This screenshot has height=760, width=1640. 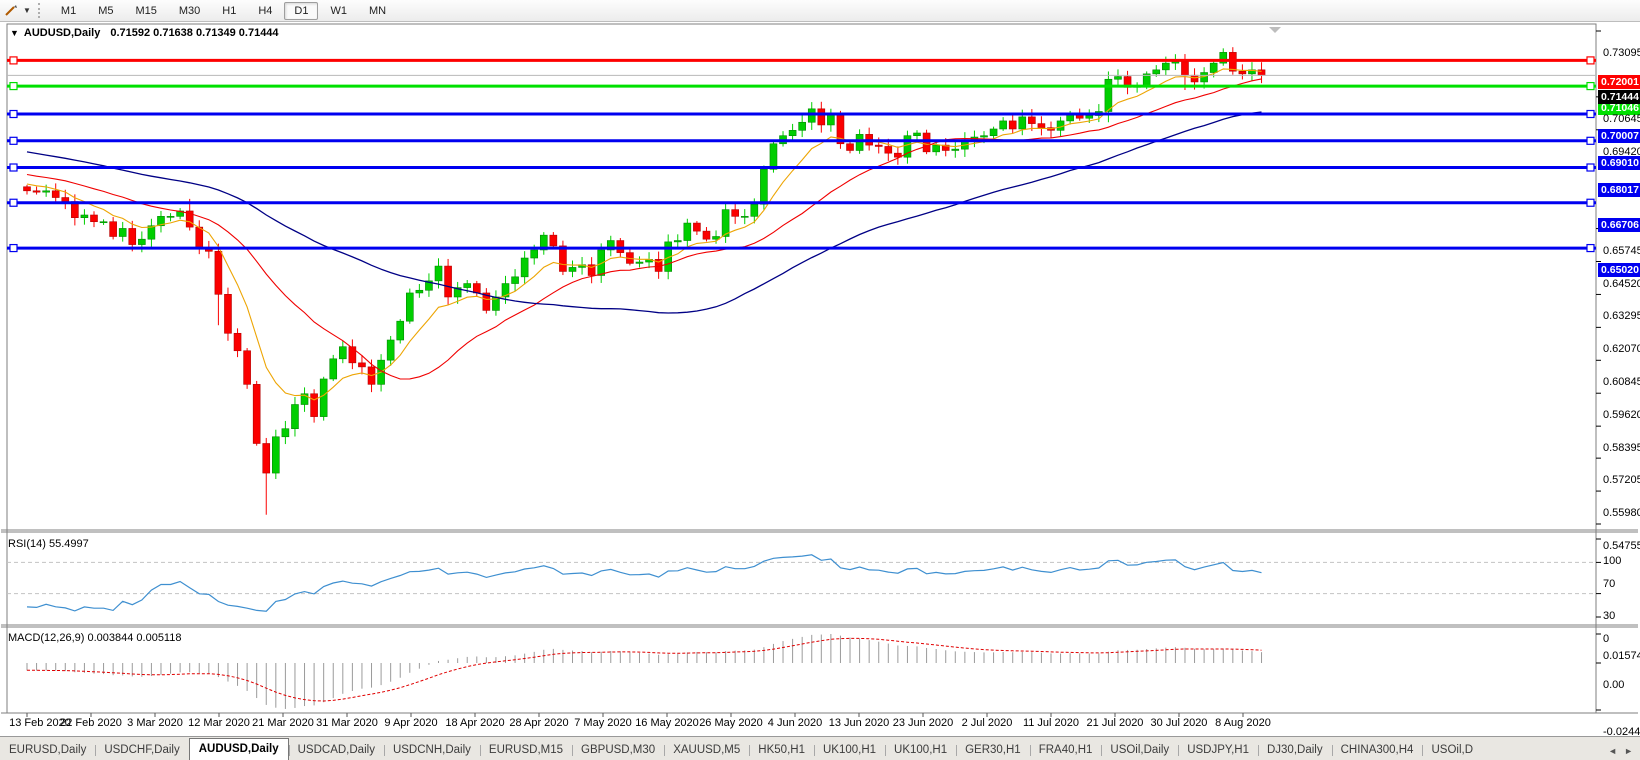 I want to click on rsi-axis-label: 70, so click(x=1609, y=584).